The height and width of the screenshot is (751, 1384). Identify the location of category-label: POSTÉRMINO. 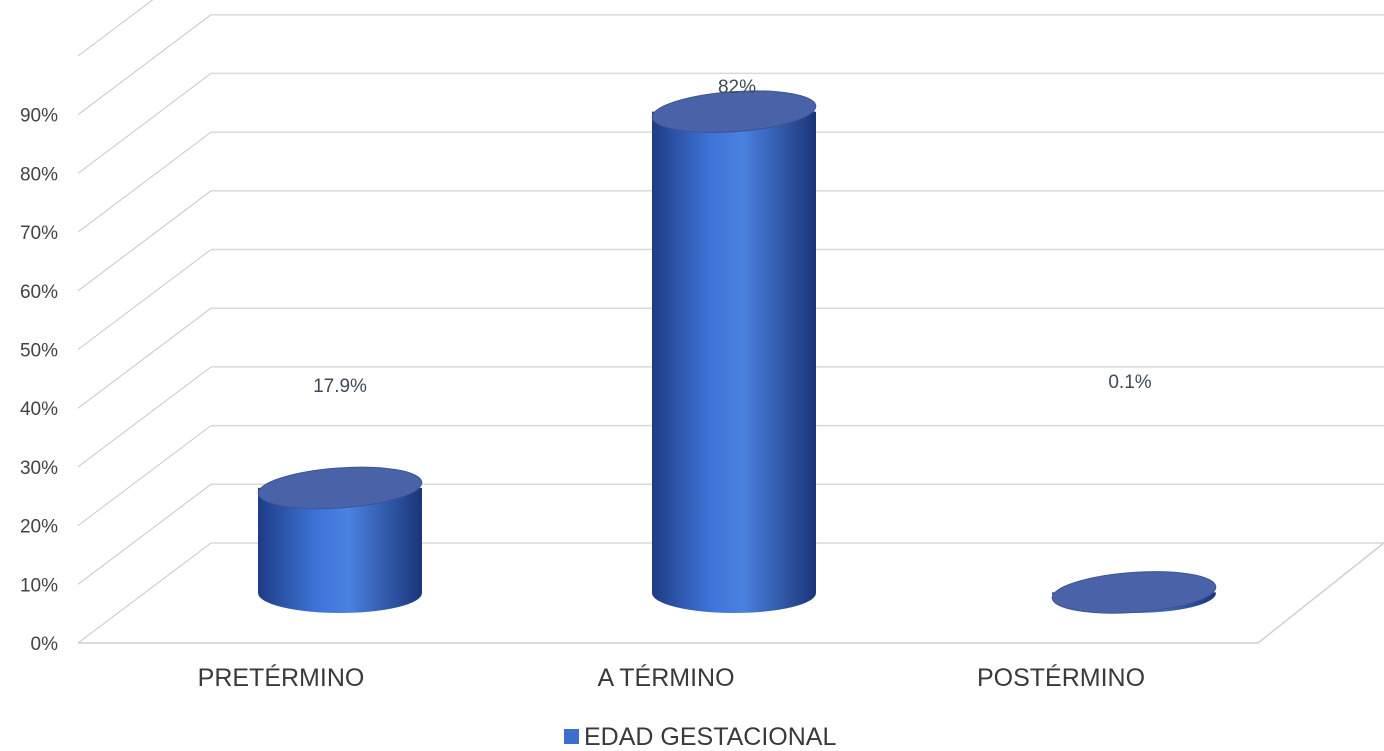
(1061, 677).